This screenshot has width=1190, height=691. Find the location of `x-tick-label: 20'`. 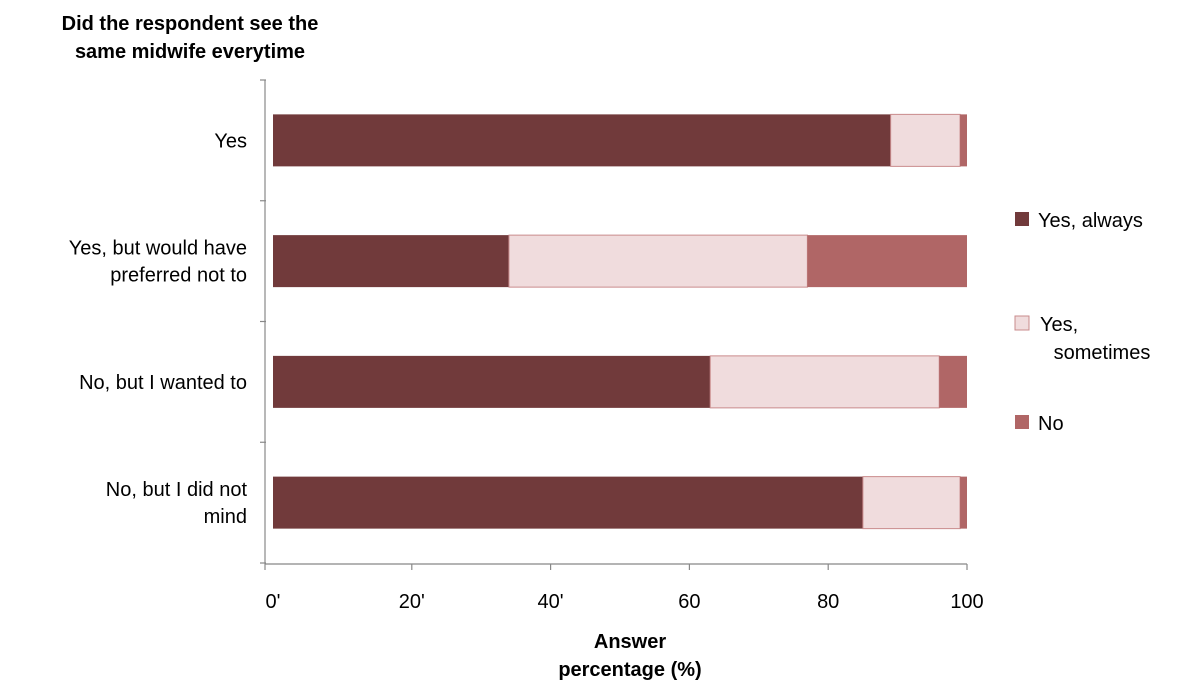

x-tick-label: 20' is located at coordinates (412, 602).